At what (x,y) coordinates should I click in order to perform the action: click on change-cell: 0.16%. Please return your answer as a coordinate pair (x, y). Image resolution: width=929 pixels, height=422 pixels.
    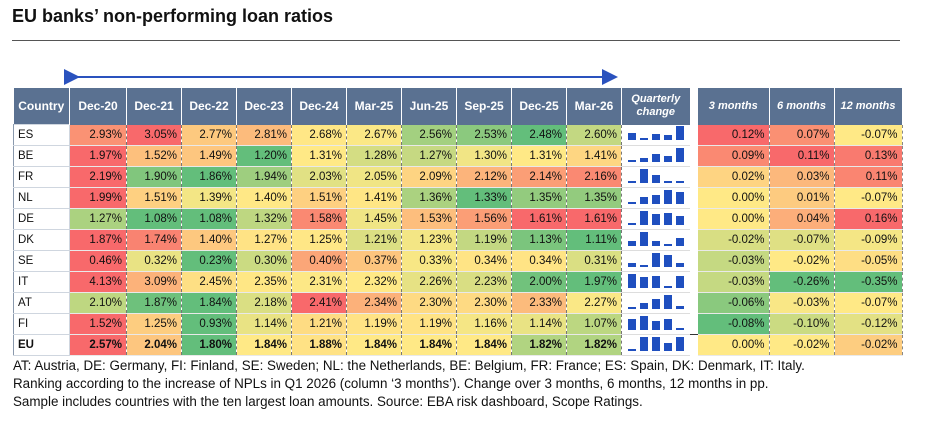
    Looking at the image, I should click on (868, 219).